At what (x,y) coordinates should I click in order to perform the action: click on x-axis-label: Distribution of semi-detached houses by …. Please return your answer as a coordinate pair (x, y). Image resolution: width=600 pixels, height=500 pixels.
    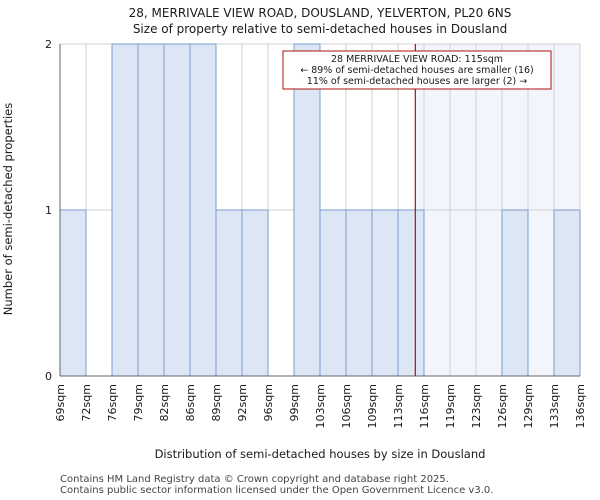
    Looking at the image, I should click on (320, 454).